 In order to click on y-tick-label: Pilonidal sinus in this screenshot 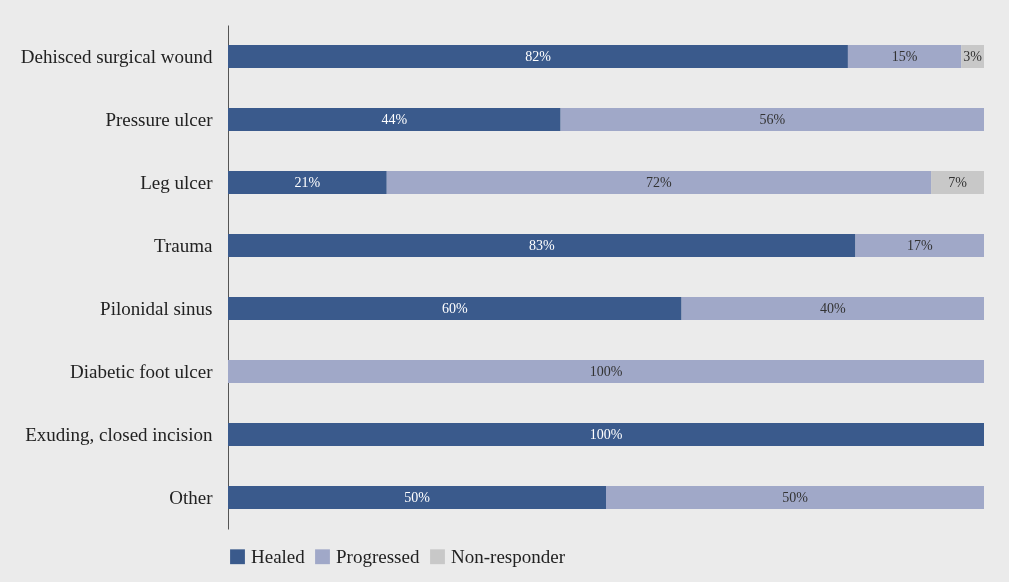, I will do `click(156, 308)`.